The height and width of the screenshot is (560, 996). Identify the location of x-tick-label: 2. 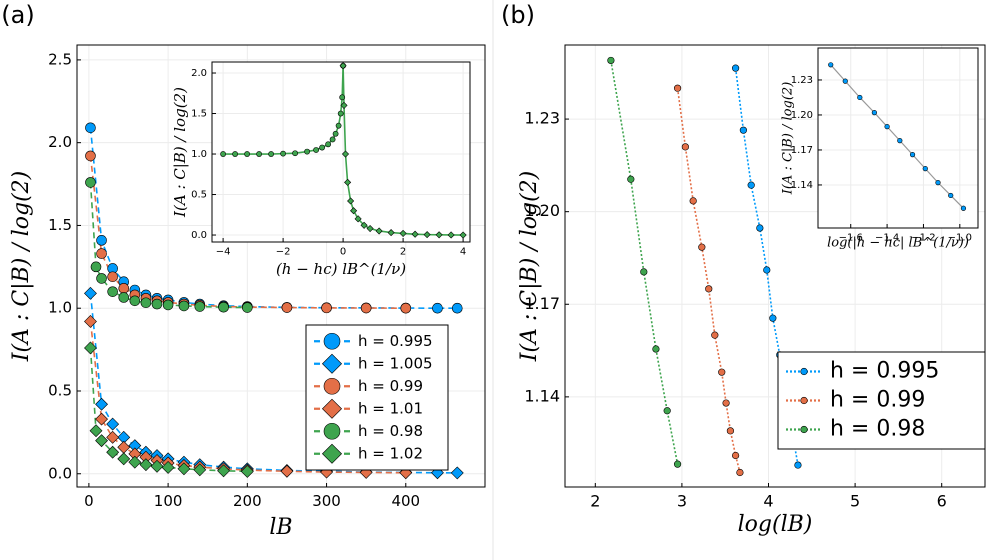
(403, 252).